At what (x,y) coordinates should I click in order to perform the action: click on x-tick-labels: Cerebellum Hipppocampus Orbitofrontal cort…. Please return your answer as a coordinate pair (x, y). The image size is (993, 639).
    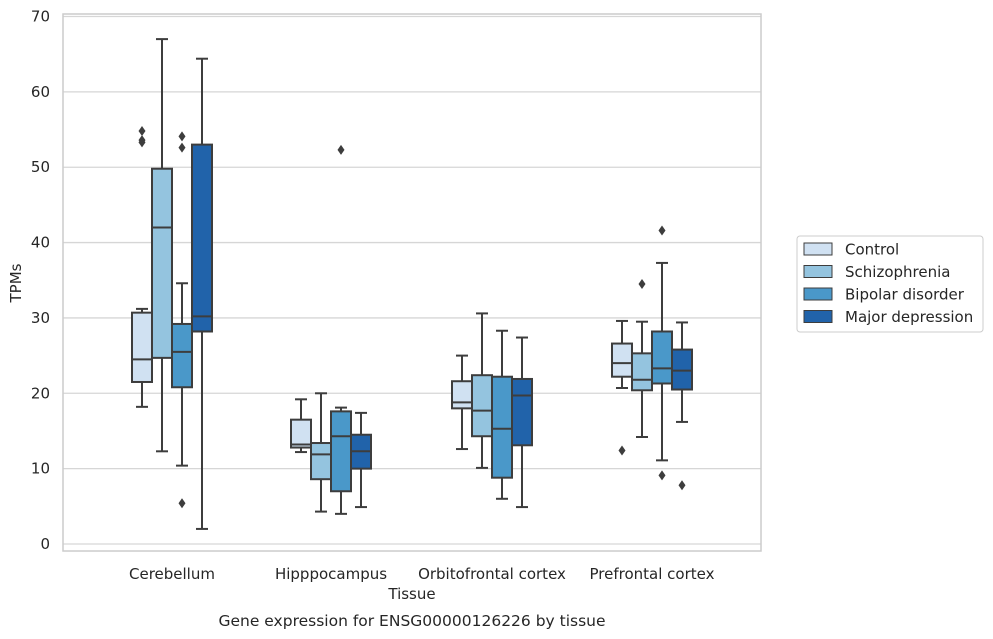
    Looking at the image, I should click on (422, 574).